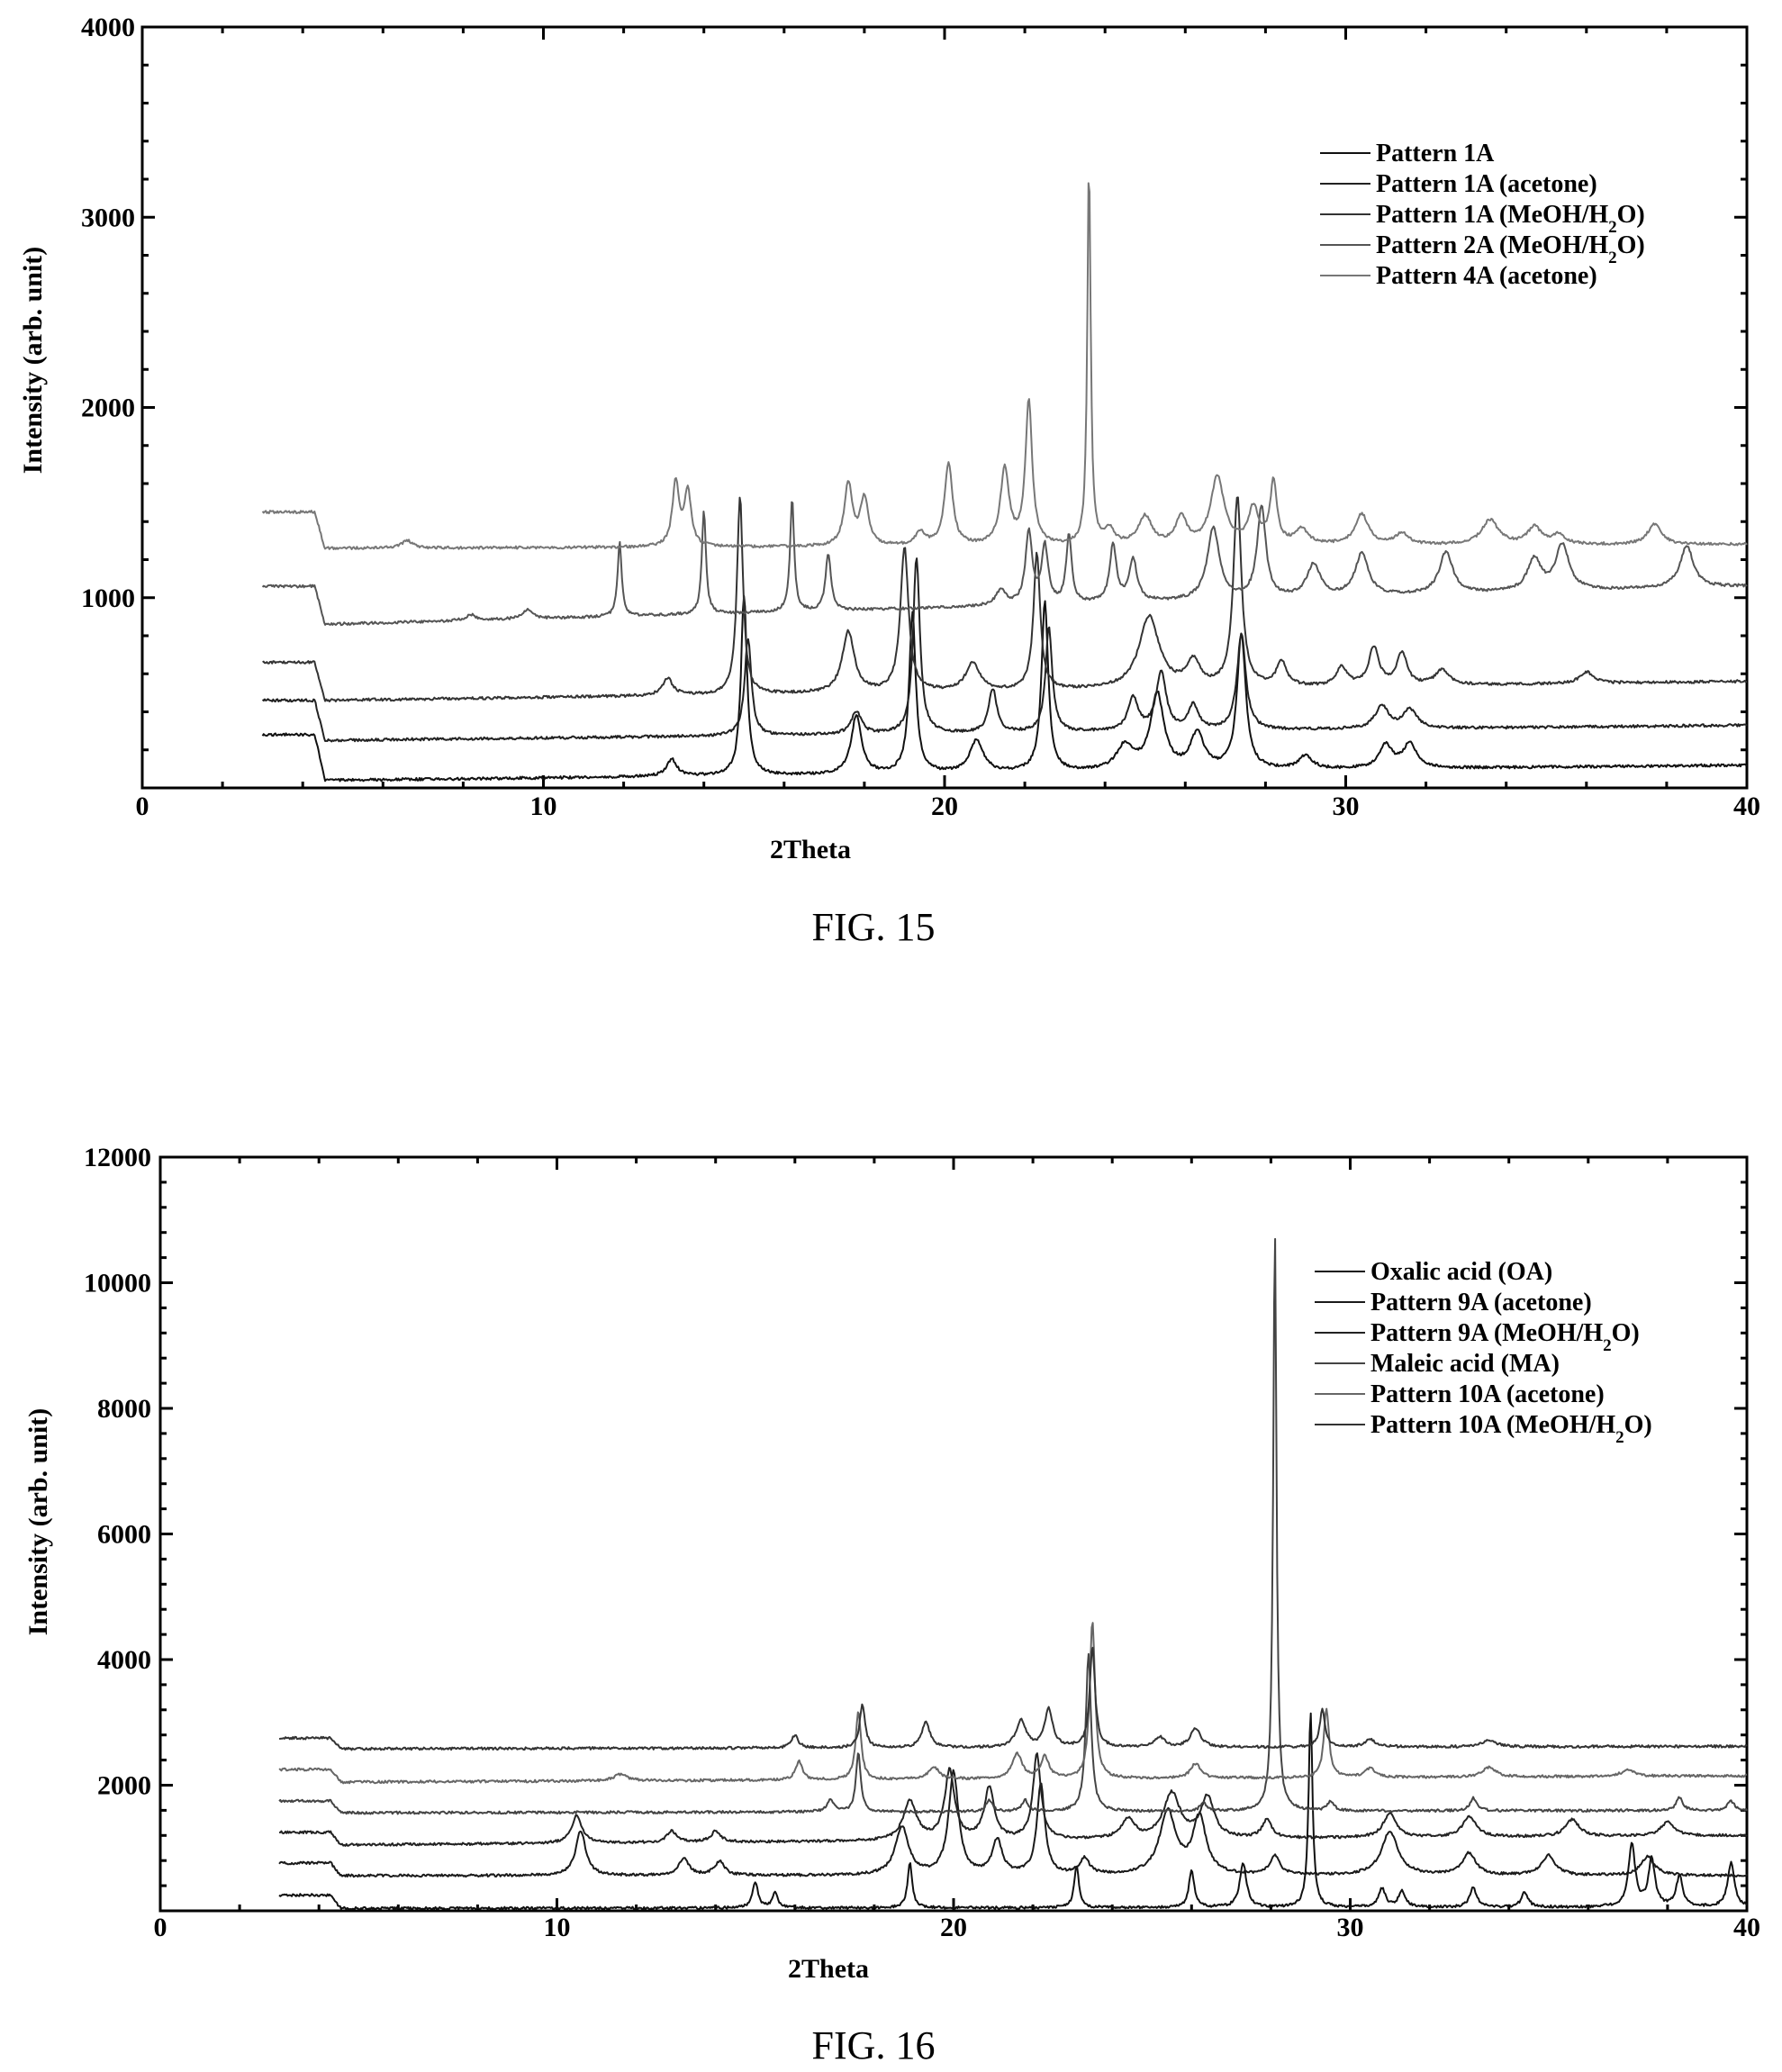  Describe the element at coordinates (1487, 184) in the screenshot. I see `legend-label: Pattern 1A (acetone)` at that location.